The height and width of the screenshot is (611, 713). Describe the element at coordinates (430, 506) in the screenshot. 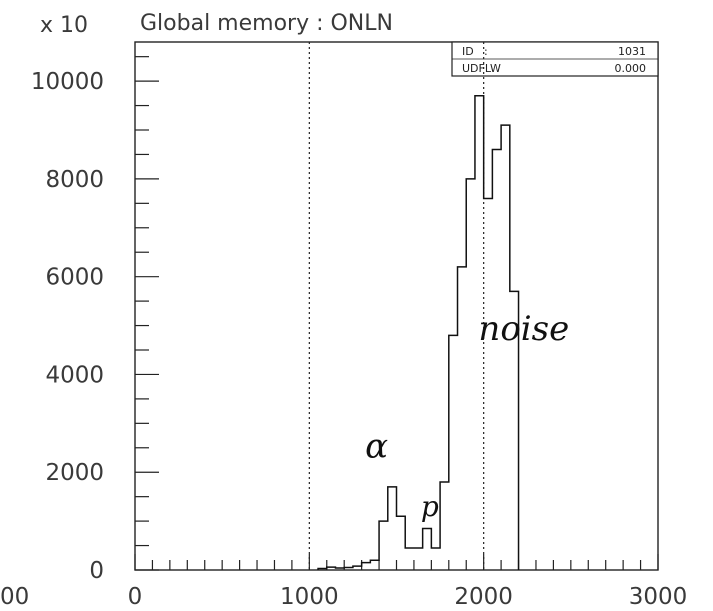

I see `annotation-p: p` at that location.